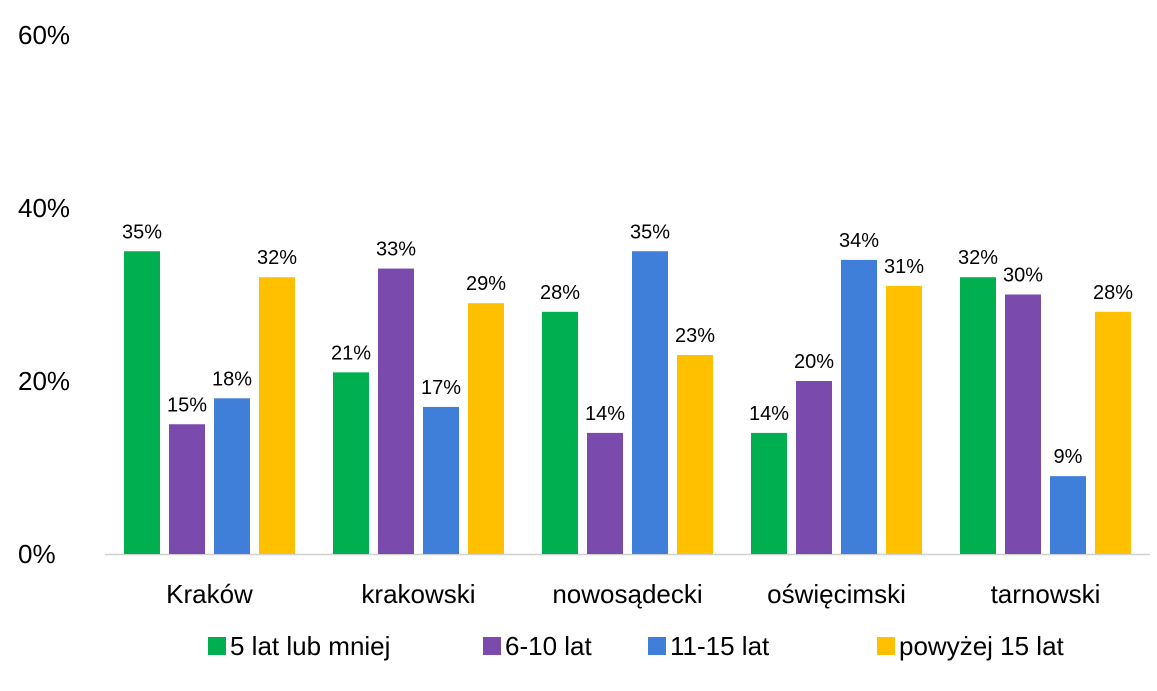 Image resolution: width=1157 pixels, height=691 pixels. Describe the element at coordinates (981, 646) in the screenshot. I see `legend-label: powyżej 15 lat` at that location.